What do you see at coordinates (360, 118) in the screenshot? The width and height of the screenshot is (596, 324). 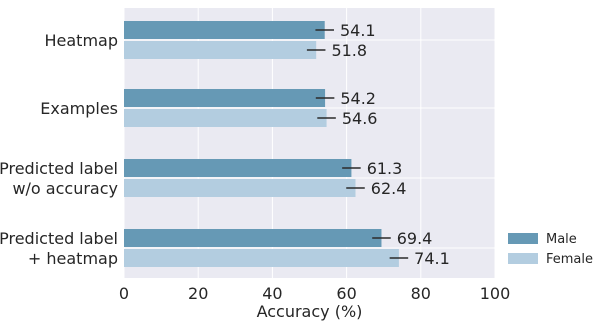 I see `value-label: 54.6` at bounding box center [360, 118].